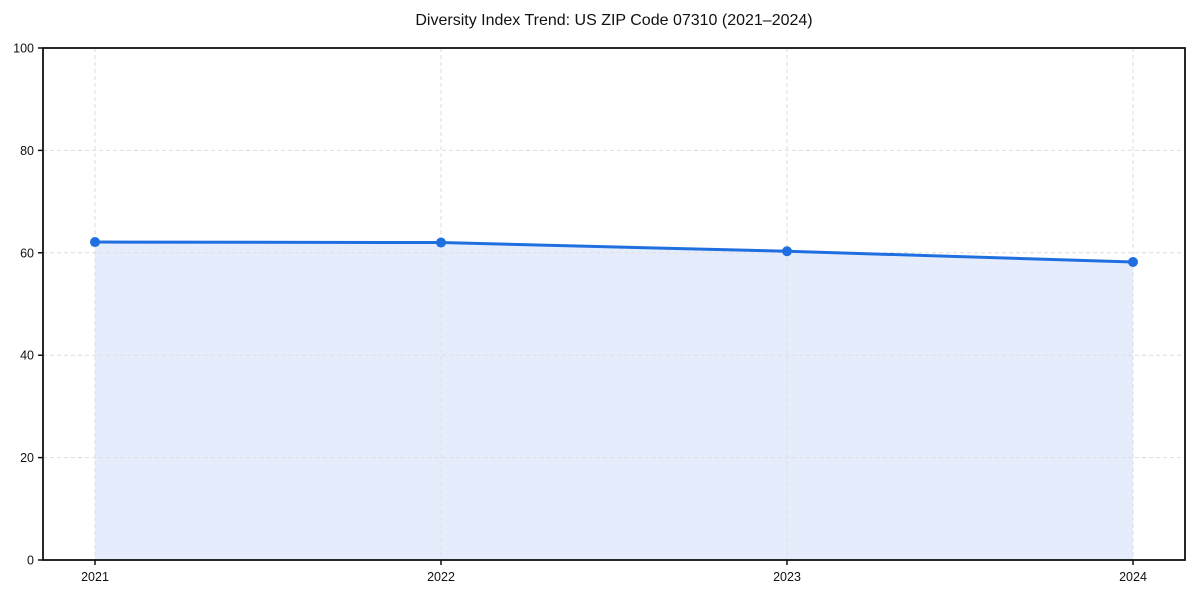 This screenshot has width=1200, height=600. What do you see at coordinates (27, 151) in the screenshot?
I see `y-tick-label: 80` at bounding box center [27, 151].